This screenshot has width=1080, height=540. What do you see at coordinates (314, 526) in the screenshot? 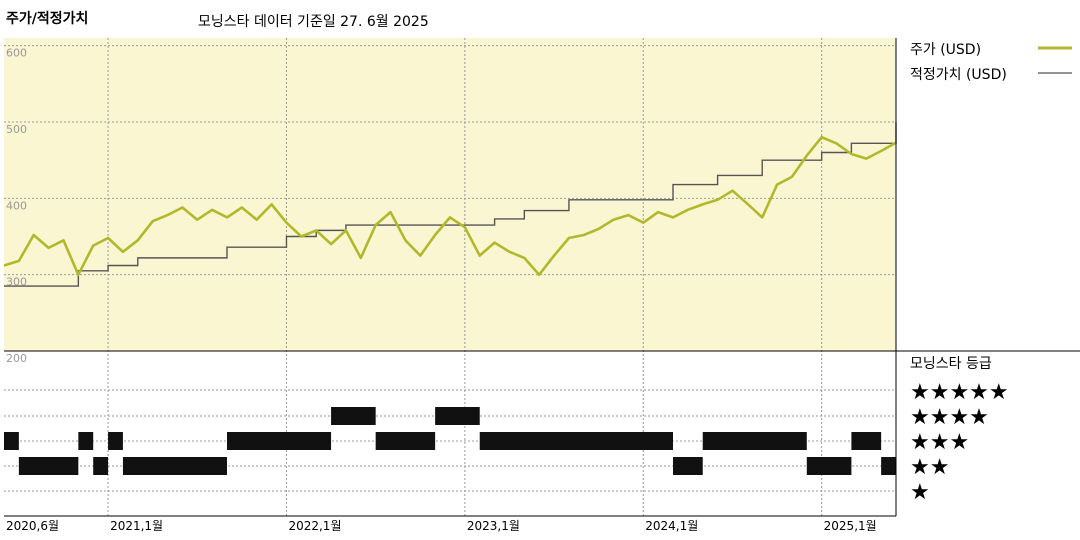
I see `x-tick-label: 2022,1월` at bounding box center [314, 526].